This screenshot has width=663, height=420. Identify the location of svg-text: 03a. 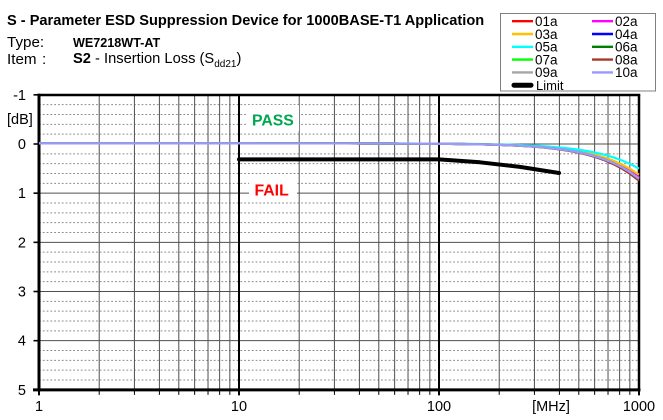
(546, 34).